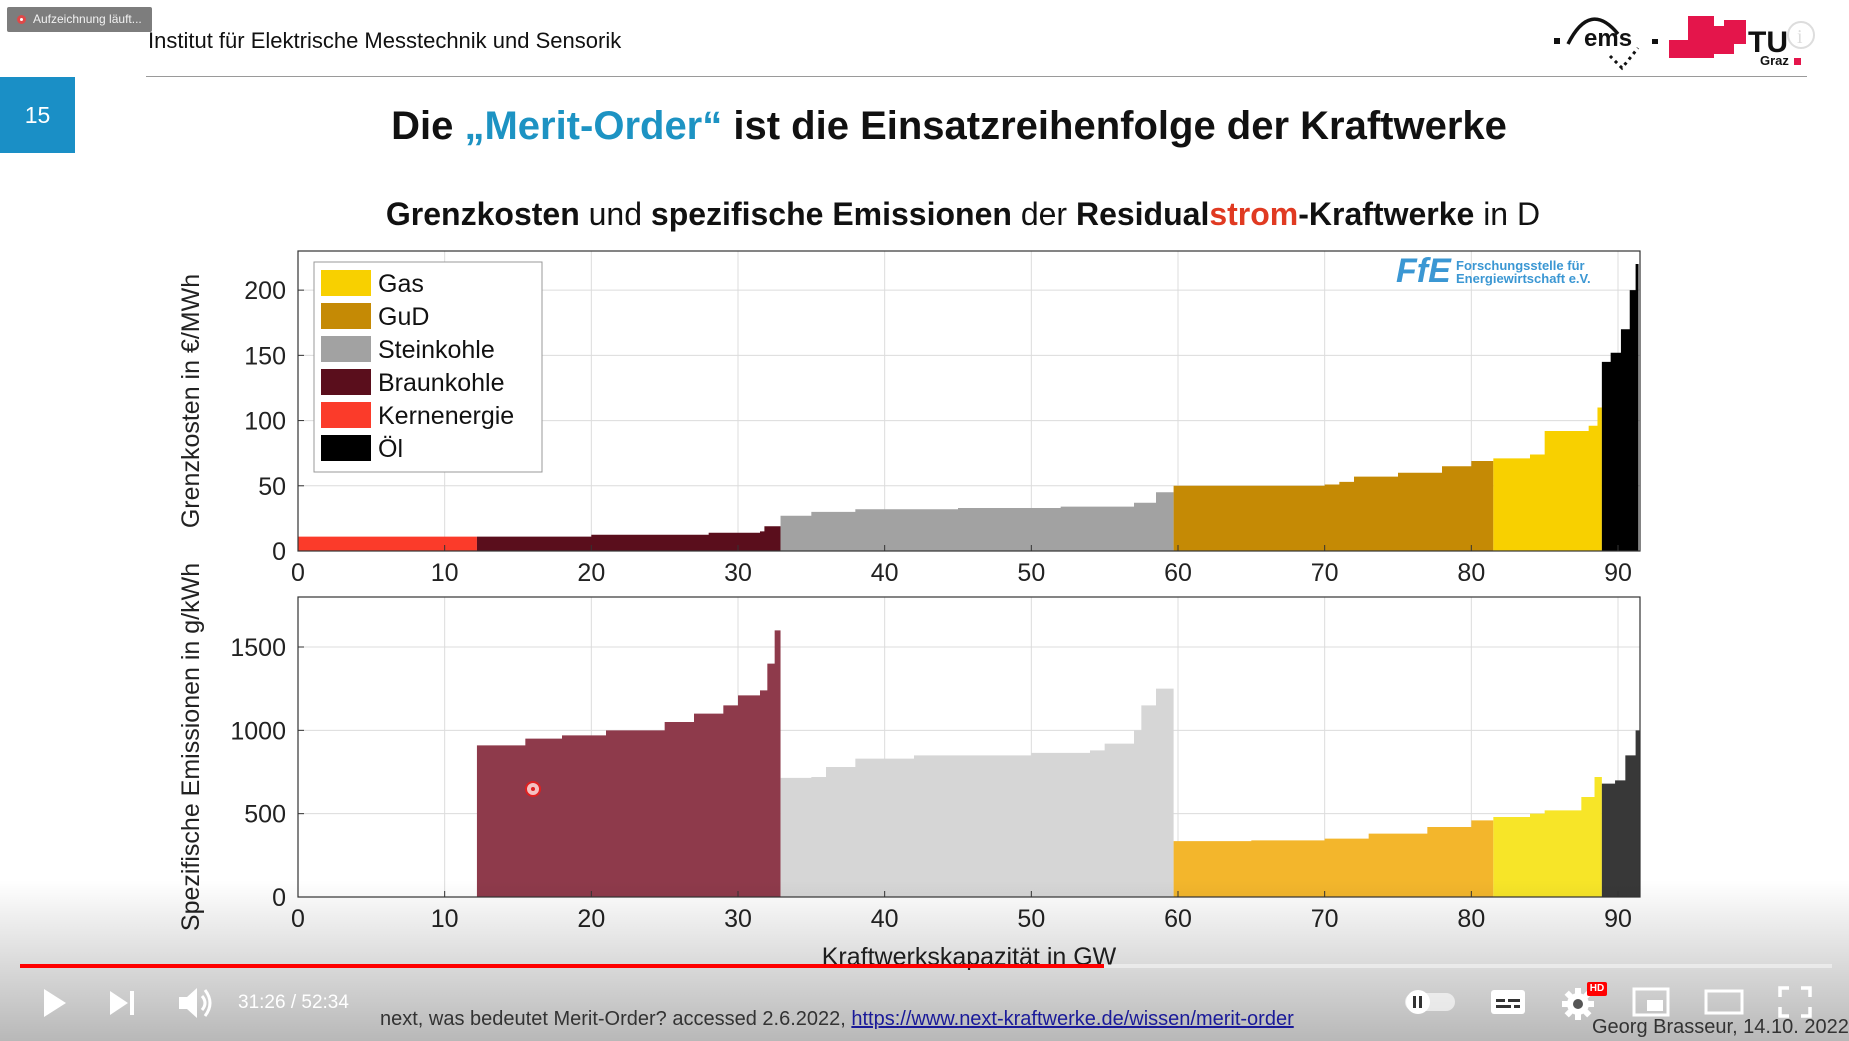  I want to click on next-icon, so click(124, 1003).